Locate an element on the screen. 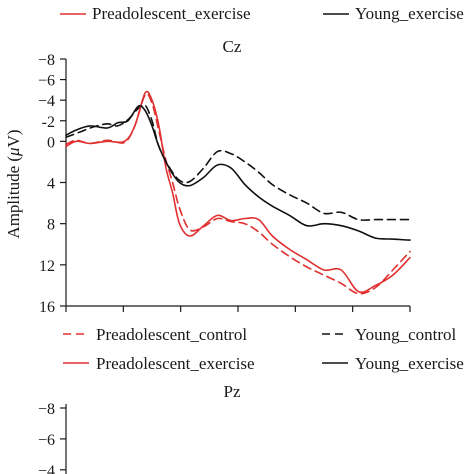 This screenshot has height=474, width=474. legend-label-preadolescent-exercise-2: Preadolescent_exercise is located at coordinates (175, 363).